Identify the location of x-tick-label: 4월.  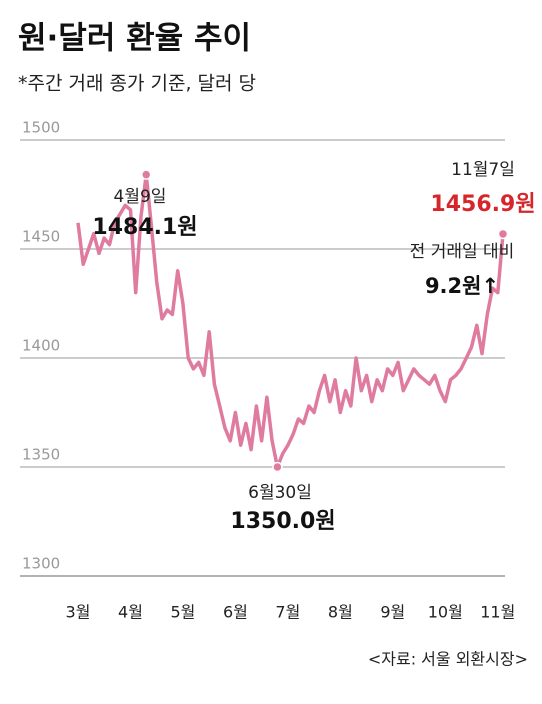
(130, 612).